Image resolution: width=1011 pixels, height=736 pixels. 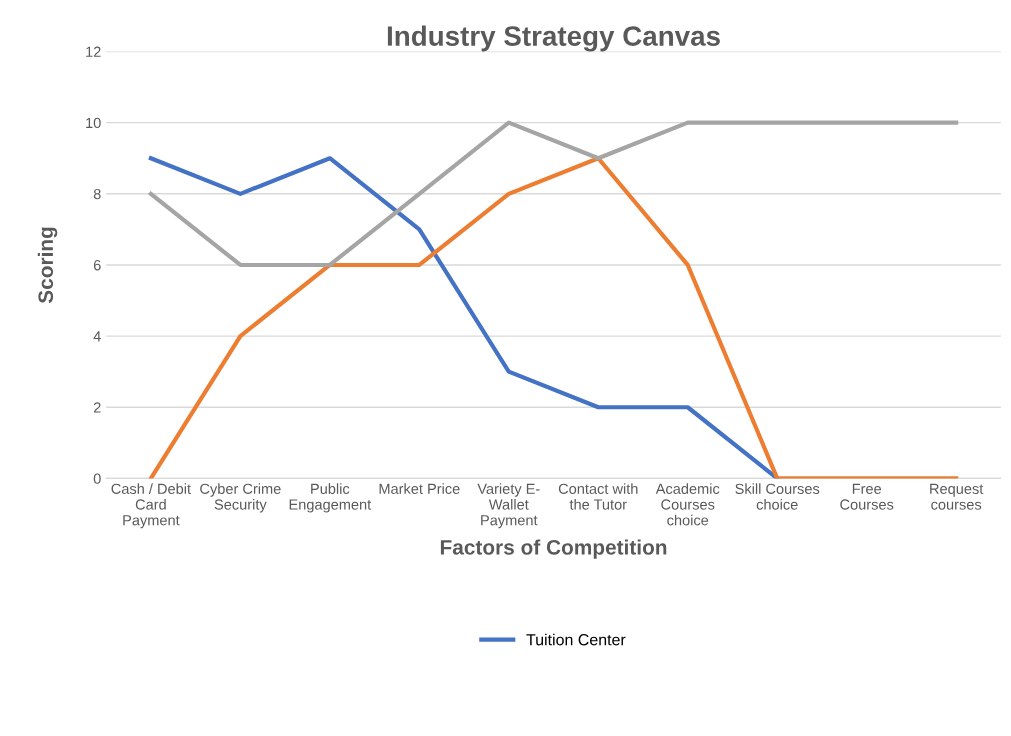 I want to click on x-tick-label: Market Price, so click(x=419, y=488).